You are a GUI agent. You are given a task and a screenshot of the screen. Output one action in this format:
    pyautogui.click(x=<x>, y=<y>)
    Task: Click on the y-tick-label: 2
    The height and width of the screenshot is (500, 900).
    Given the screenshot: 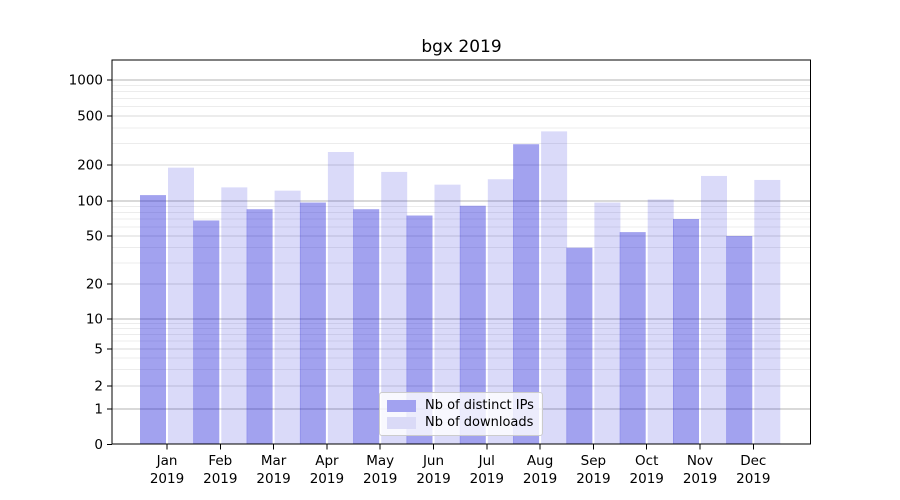 What is the action you would take?
    pyautogui.click(x=98, y=387)
    